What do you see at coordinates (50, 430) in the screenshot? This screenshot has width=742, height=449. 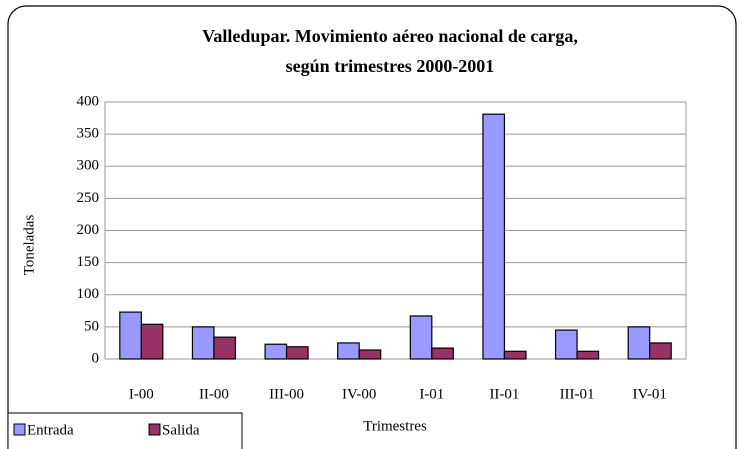 I see `legend-label: Entrada` at bounding box center [50, 430].